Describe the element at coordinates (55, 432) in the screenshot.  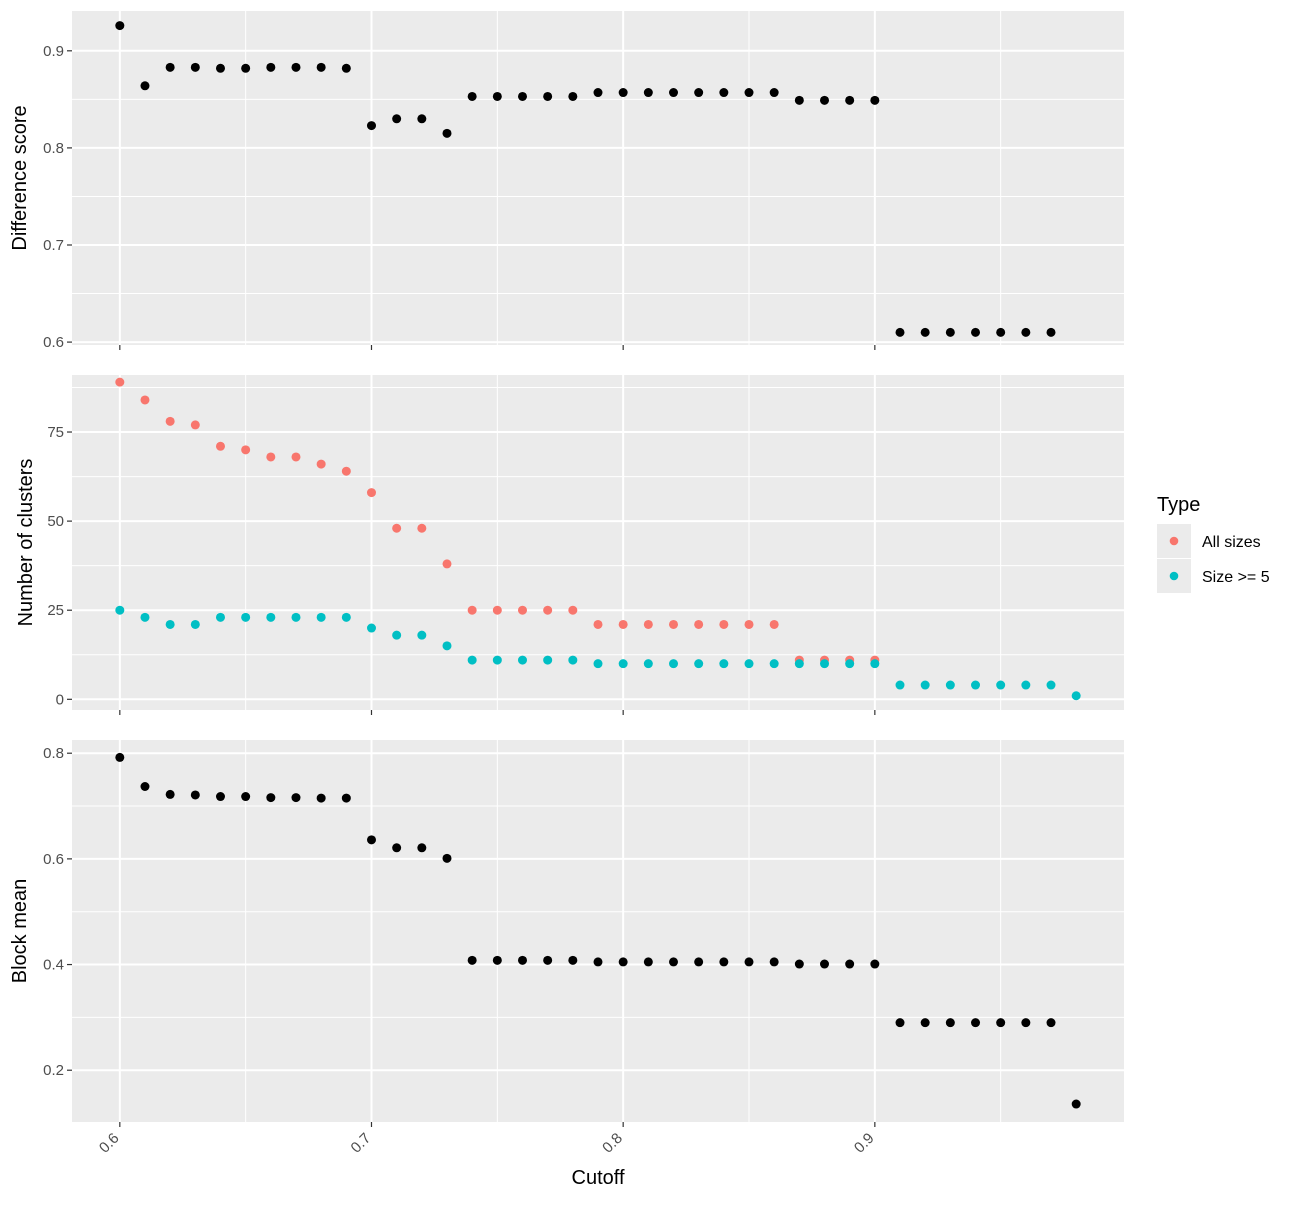
I see `y-tick-label: 75` at that location.